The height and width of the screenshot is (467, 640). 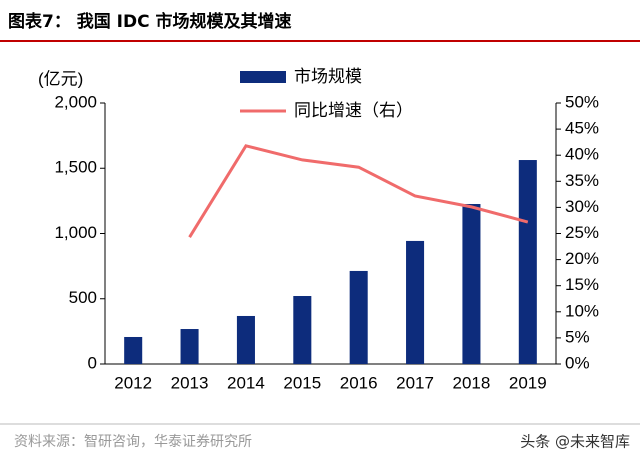 What do you see at coordinates (133, 382) in the screenshot?
I see `x-tick-label: 2012` at bounding box center [133, 382].